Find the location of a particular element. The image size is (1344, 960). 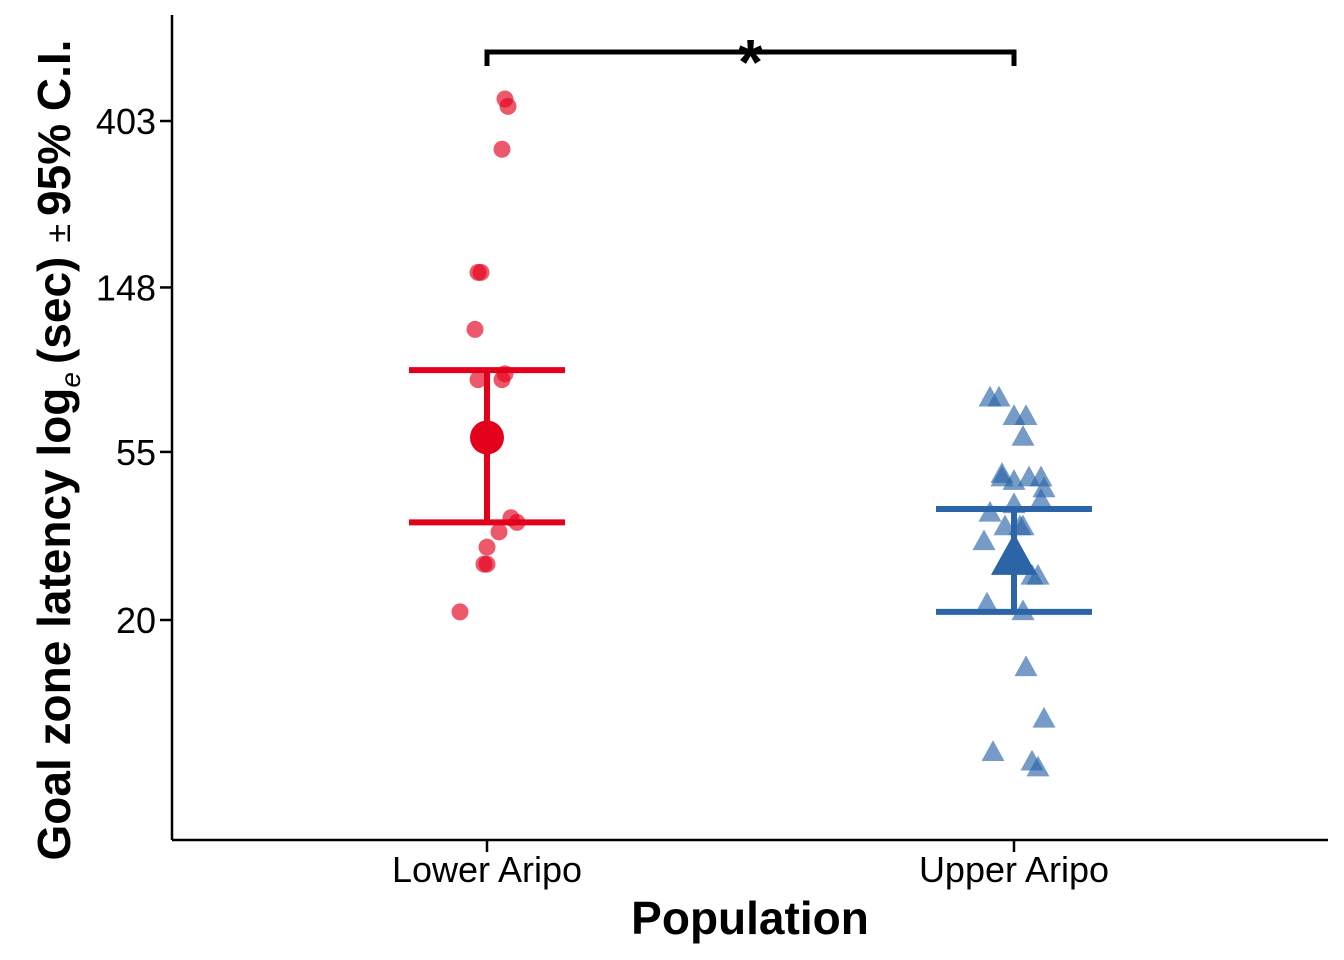

y-ticks: 20 55 148 403 is located at coordinates (134, 371).